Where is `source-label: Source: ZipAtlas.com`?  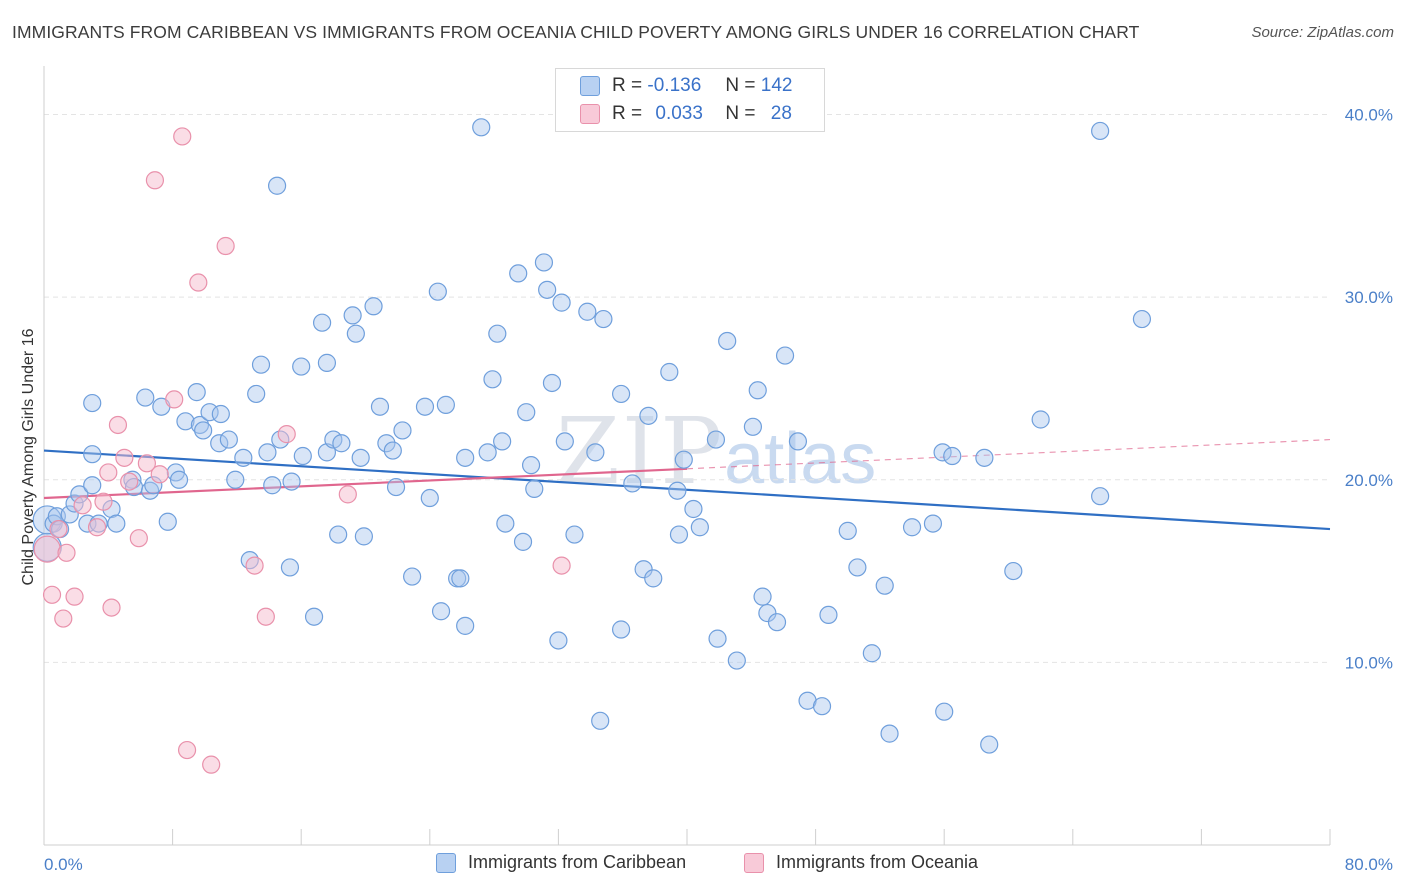 source-label: Source: ZipAtlas.com is located at coordinates (1322, 32).